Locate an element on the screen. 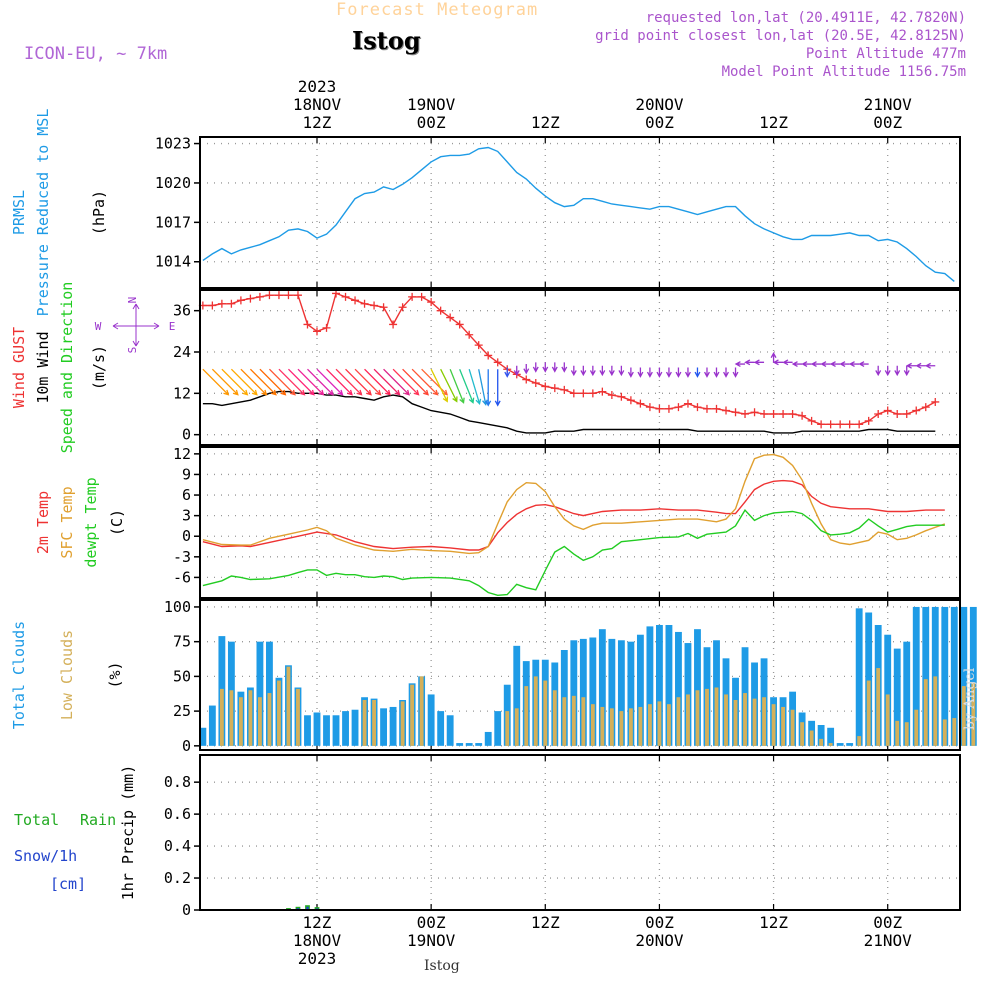  bottom-time-label: 19NOV is located at coordinates (431, 940).